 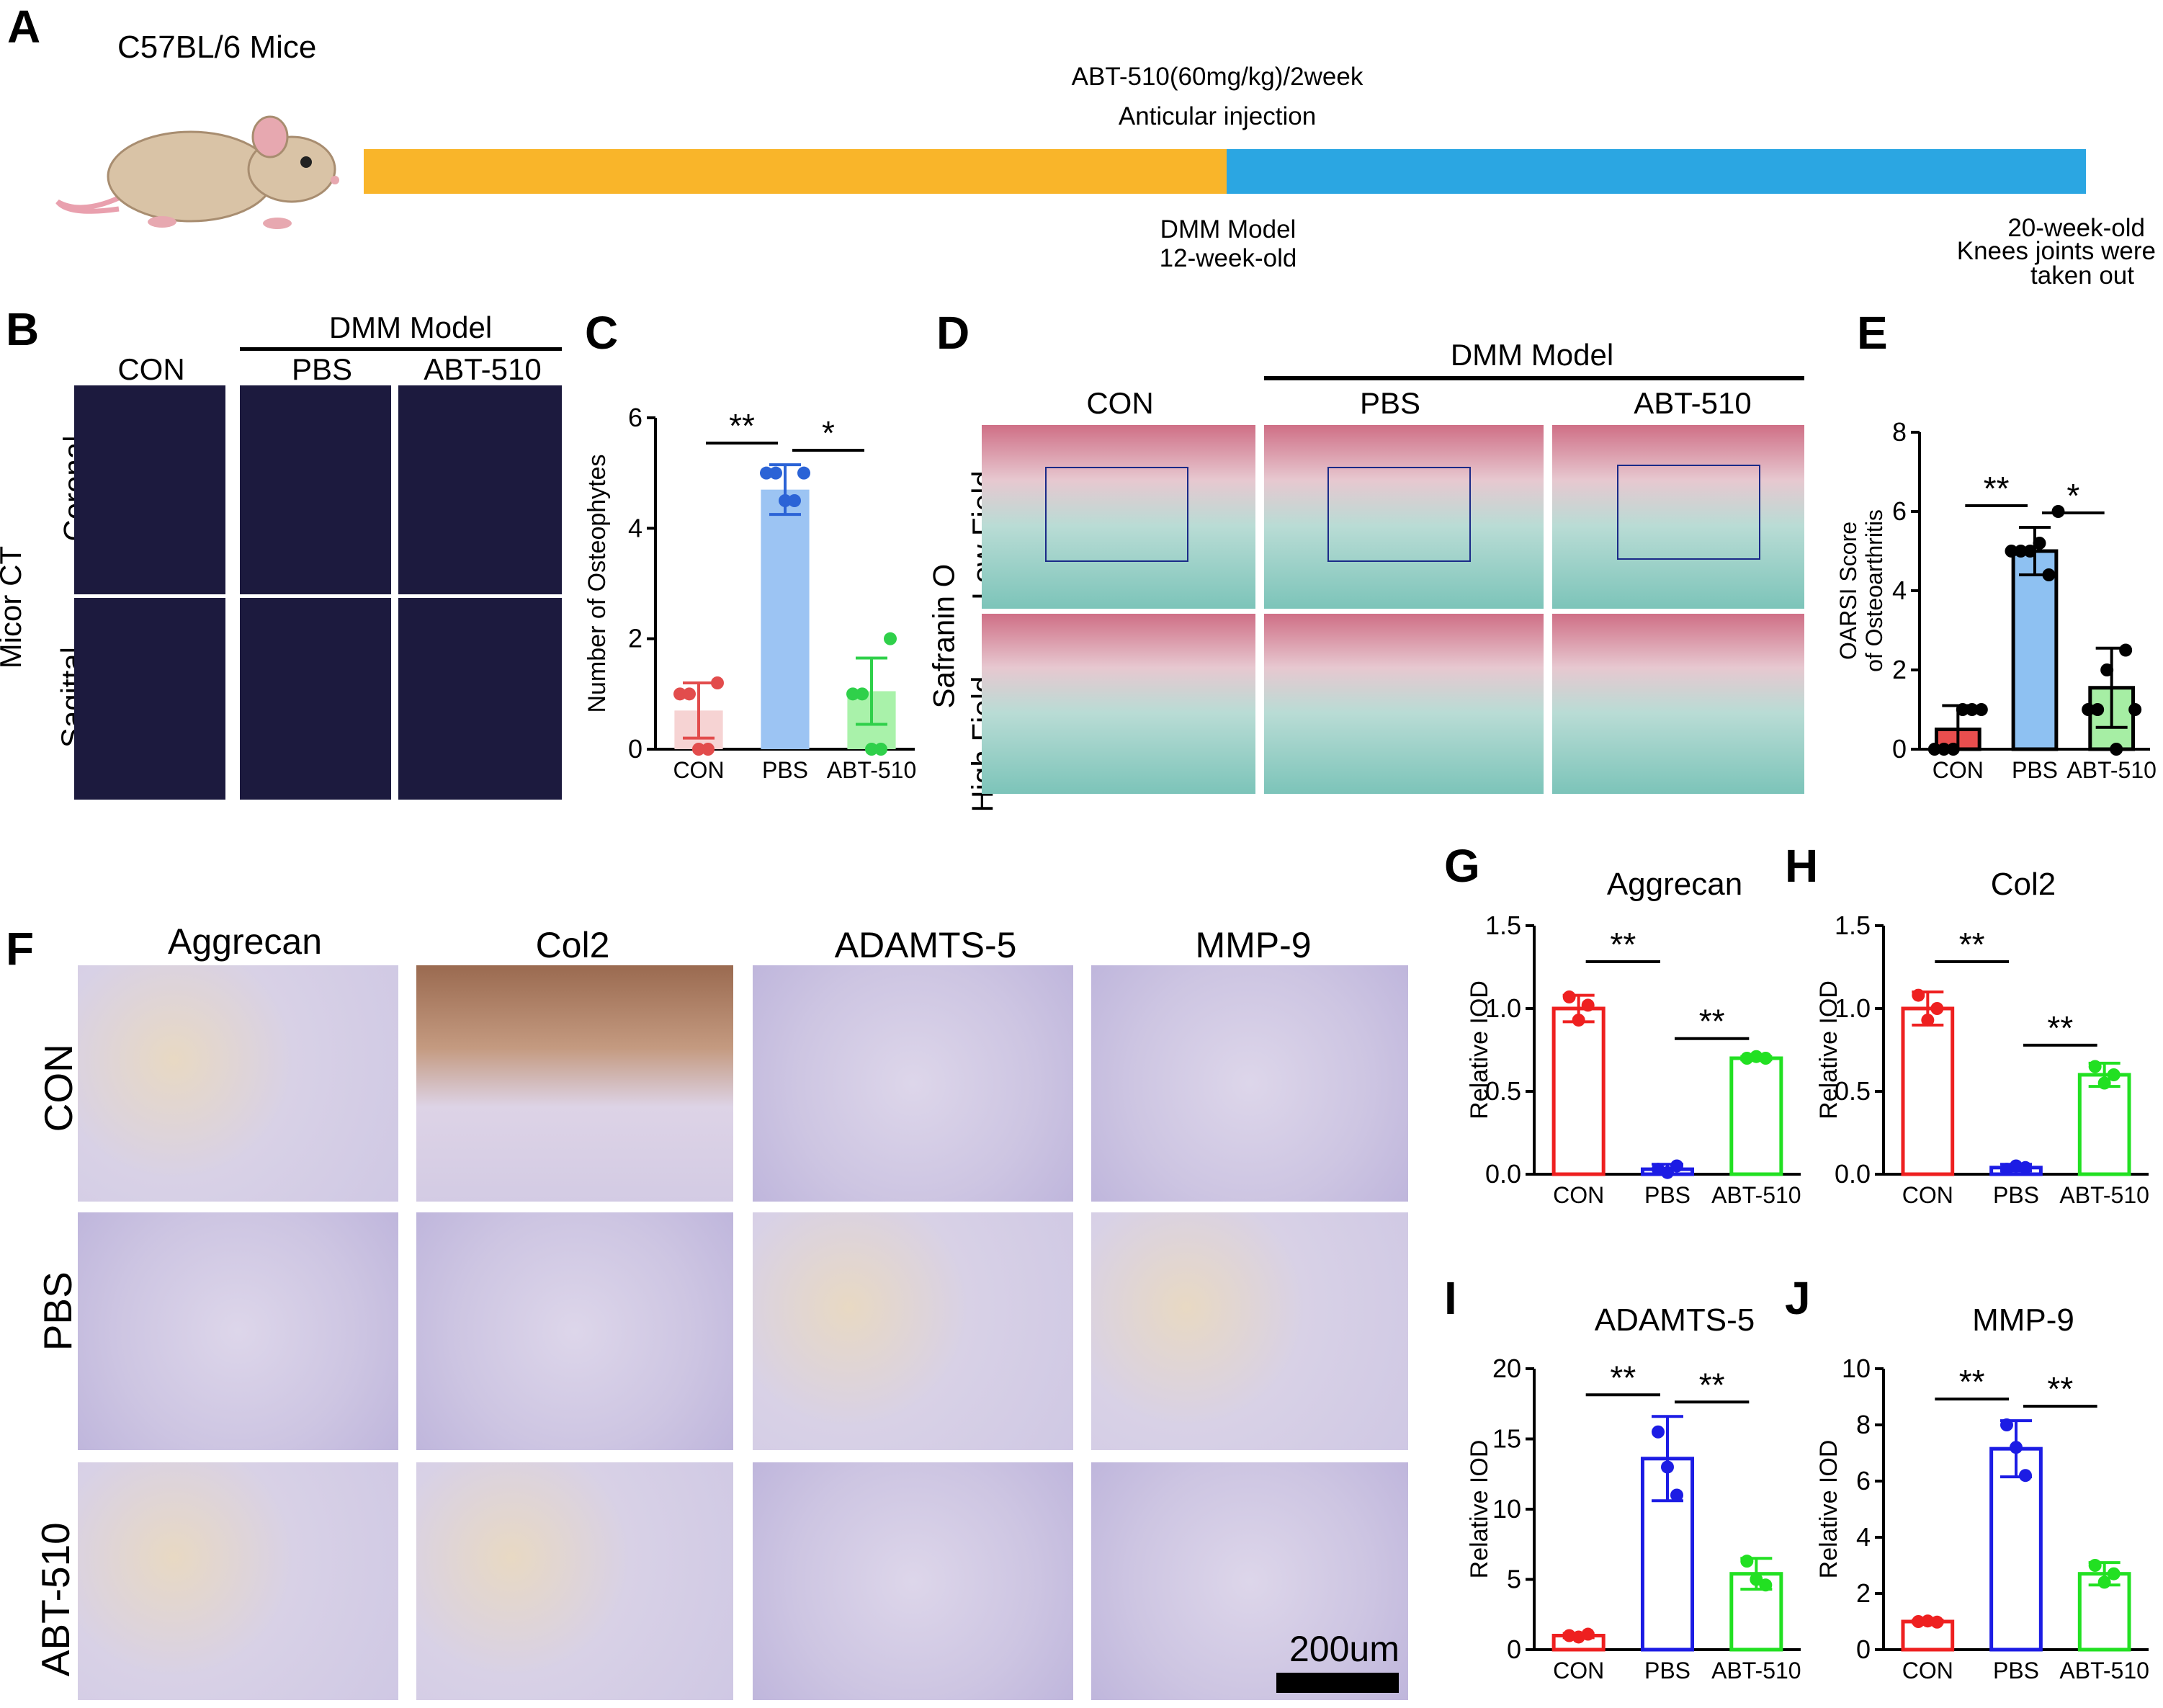 I want to click on panel-letter-c: C, so click(x=602, y=333).